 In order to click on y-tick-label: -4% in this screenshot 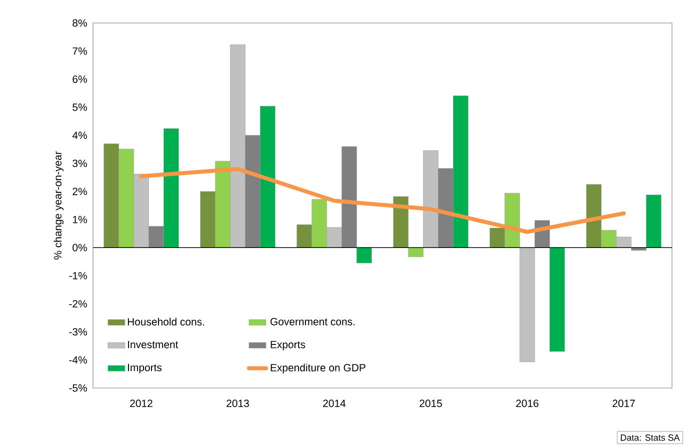, I will do `click(78, 360)`.